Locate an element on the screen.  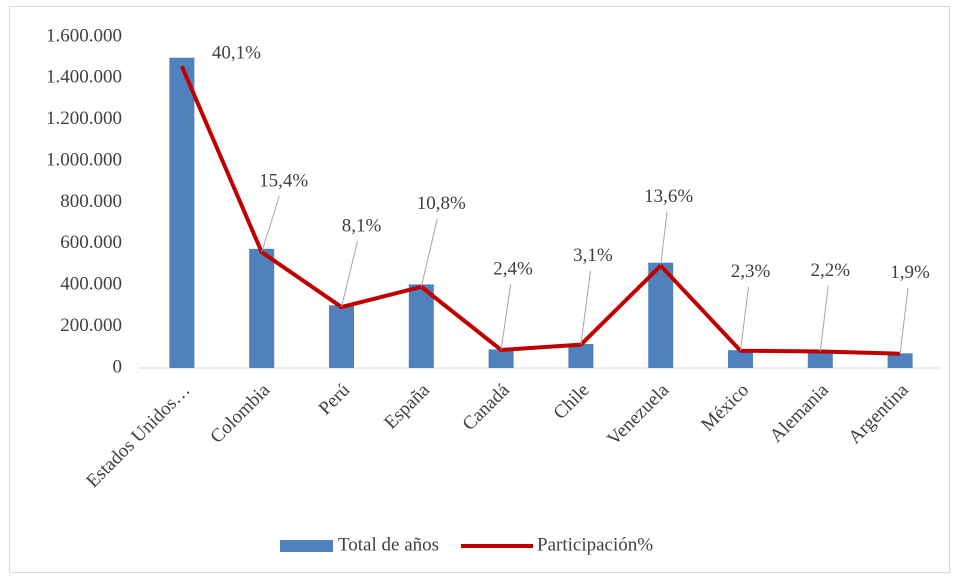
y-tick-label: 800.000 is located at coordinates (91, 201).